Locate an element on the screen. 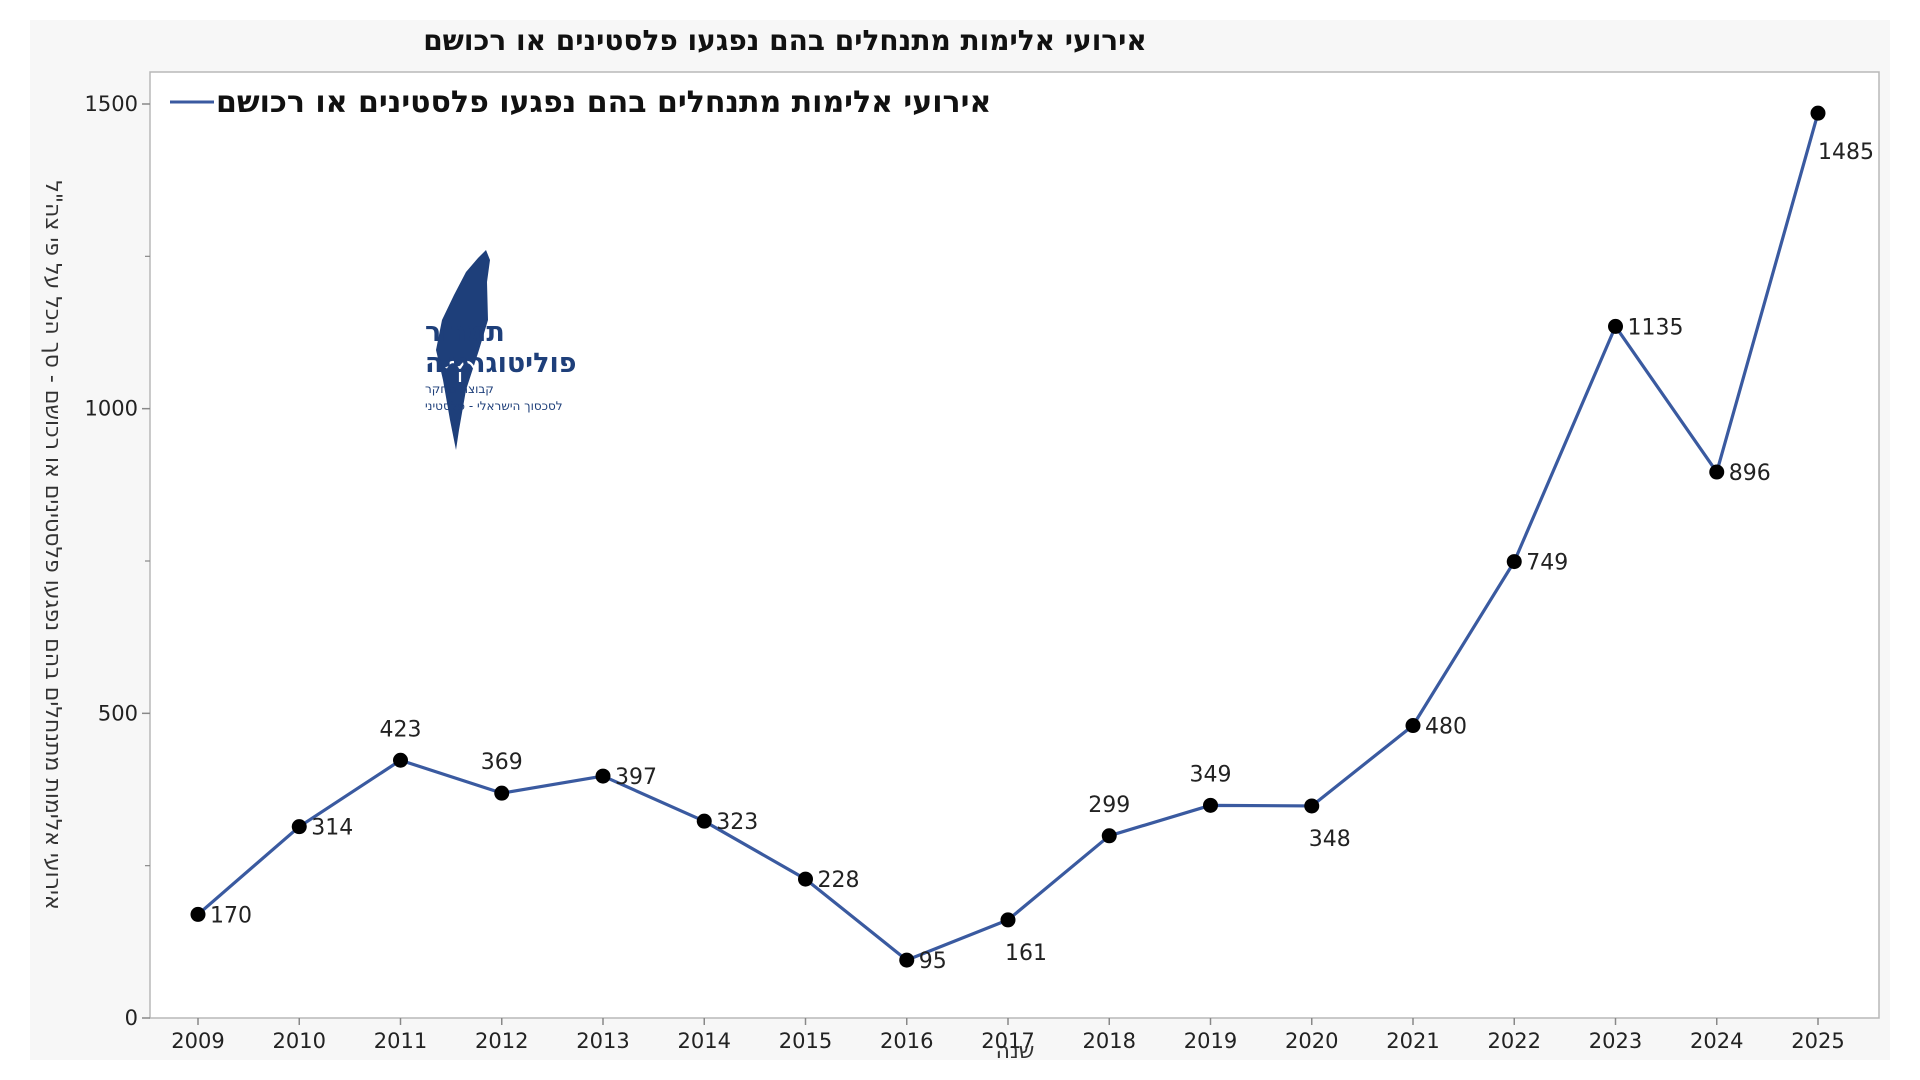 The height and width of the screenshot is (1080, 1920). x-tick-label: 2024 is located at coordinates (1716, 1041).